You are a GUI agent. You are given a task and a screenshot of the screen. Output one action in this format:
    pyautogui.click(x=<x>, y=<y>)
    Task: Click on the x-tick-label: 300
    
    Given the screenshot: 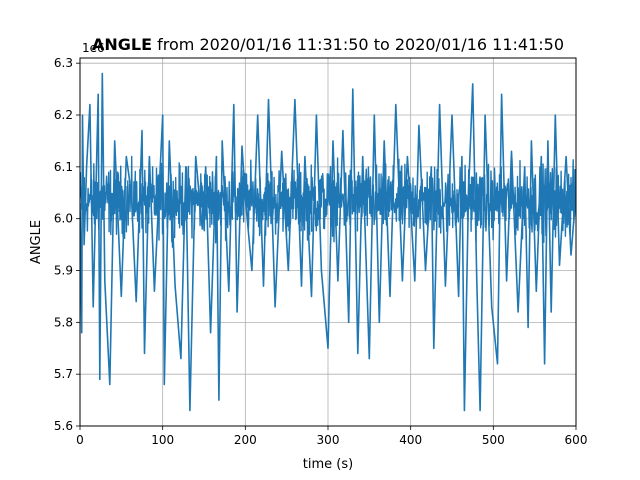 What is the action you would take?
    pyautogui.click(x=328, y=440)
    